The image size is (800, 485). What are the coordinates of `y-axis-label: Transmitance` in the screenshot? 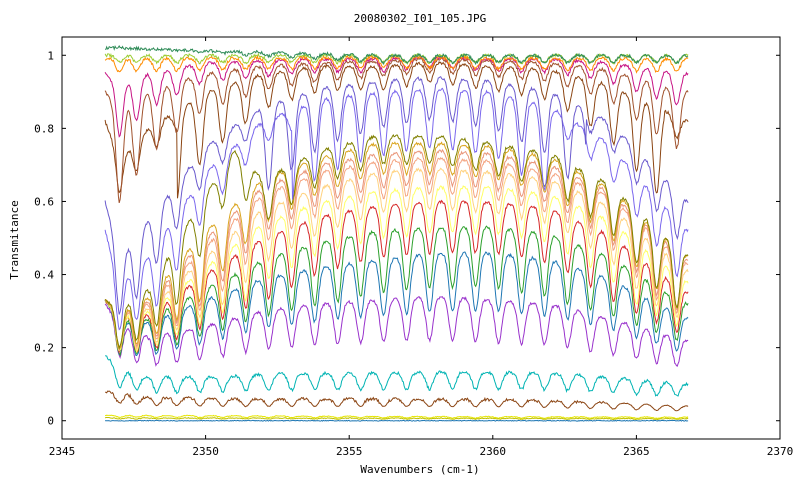 It's located at (14, 239).